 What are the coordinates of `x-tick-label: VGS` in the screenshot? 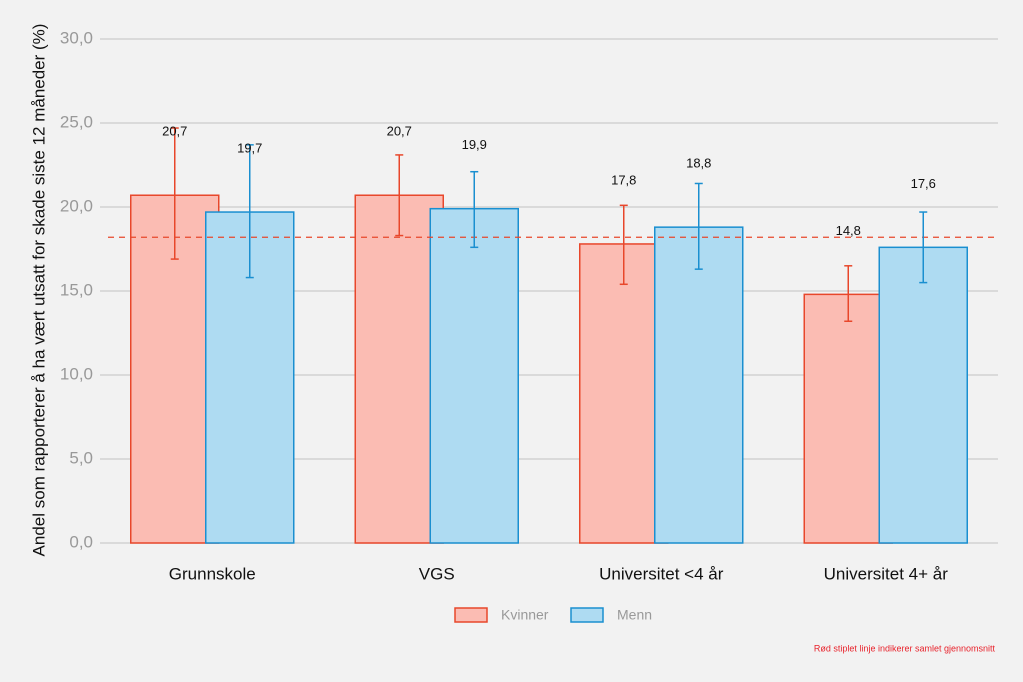 It's located at (437, 573).